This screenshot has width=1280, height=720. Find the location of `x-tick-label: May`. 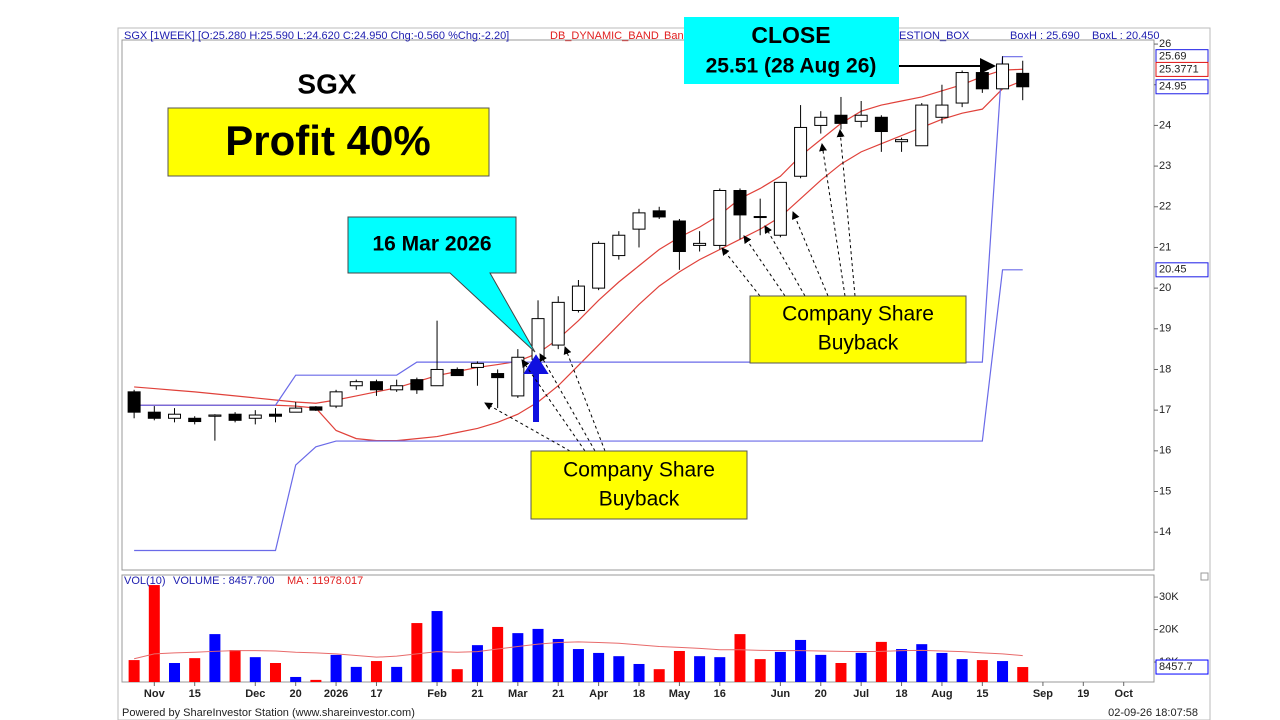

x-tick-label: May is located at coordinates (680, 694).